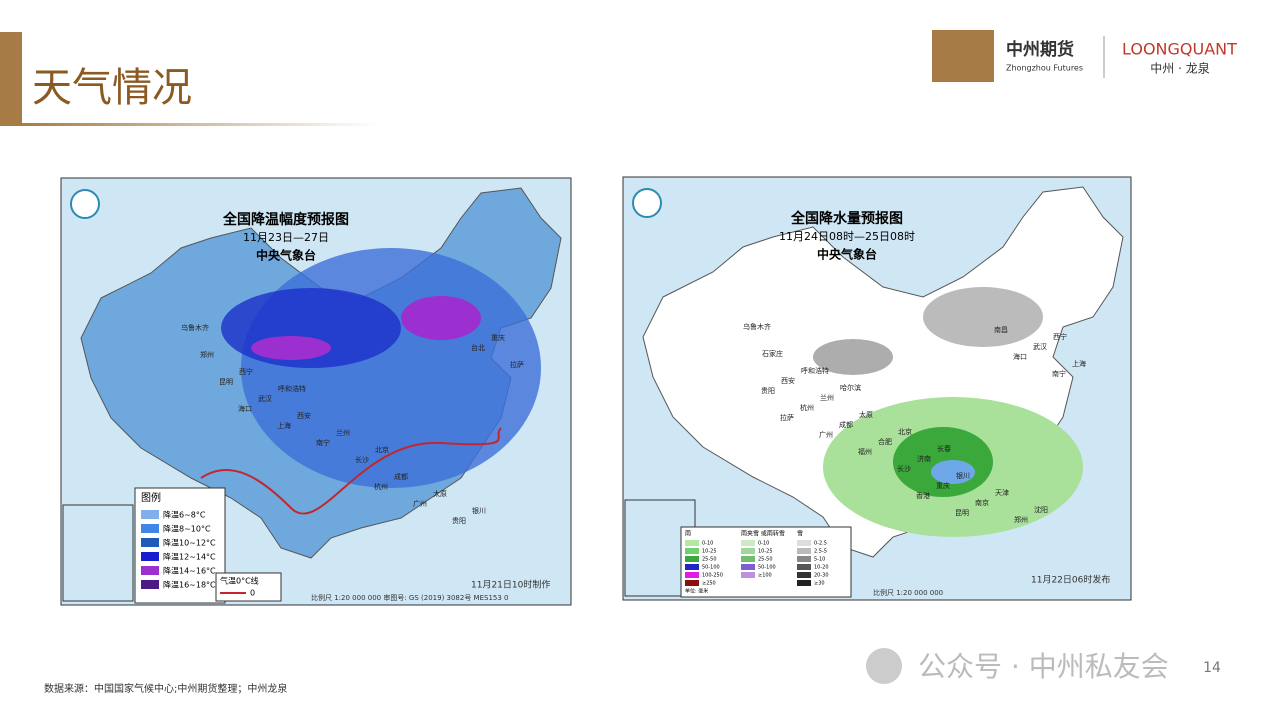  What do you see at coordinates (788, 380) in the screenshot?
I see `city-label: 西安` at bounding box center [788, 380].